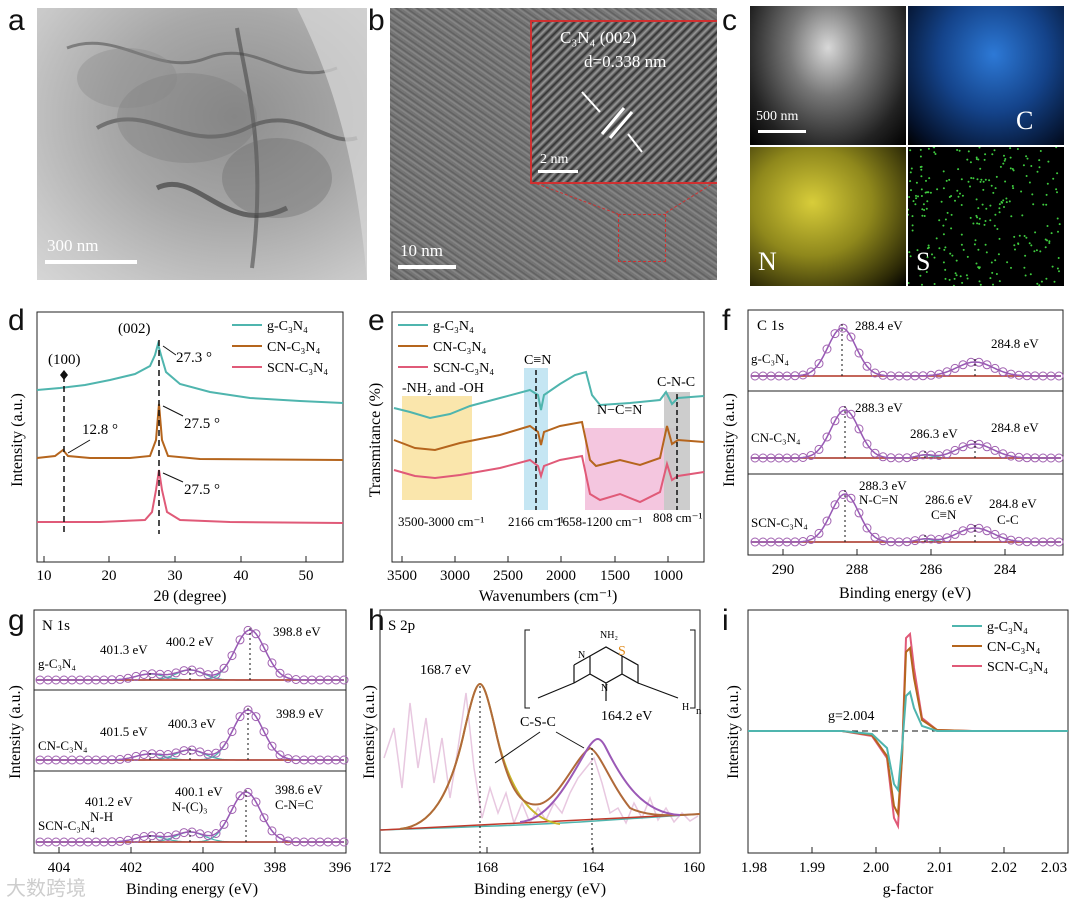 The width and height of the screenshot is (1080, 905). Describe the element at coordinates (445, 670) in the screenshot. I see `peak-label-h-1: 168.7 eV` at that location.